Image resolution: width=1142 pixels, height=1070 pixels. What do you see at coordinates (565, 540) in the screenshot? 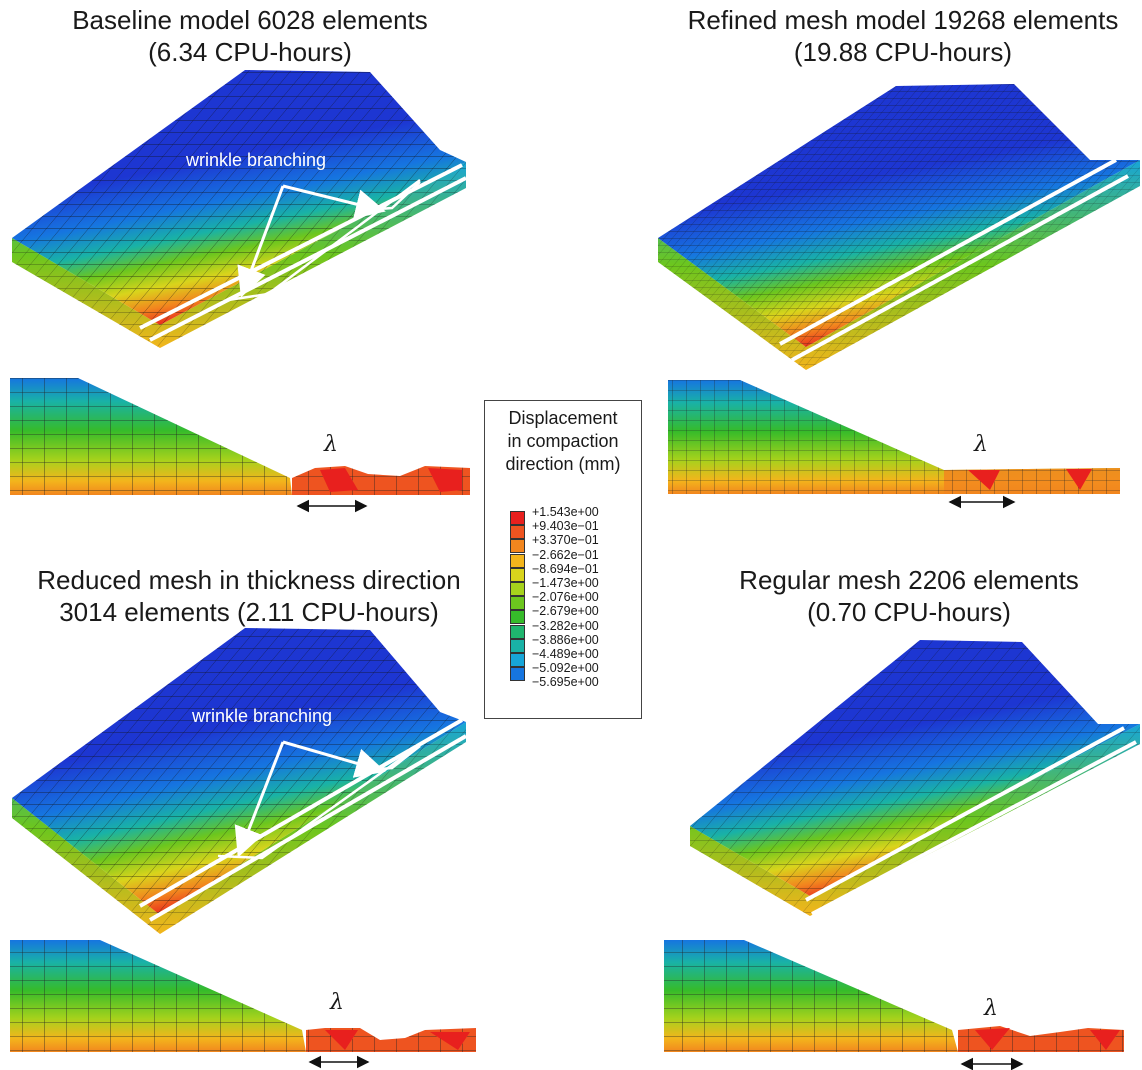
I see `legend-tick-label: +3.370e−01` at bounding box center [565, 540].